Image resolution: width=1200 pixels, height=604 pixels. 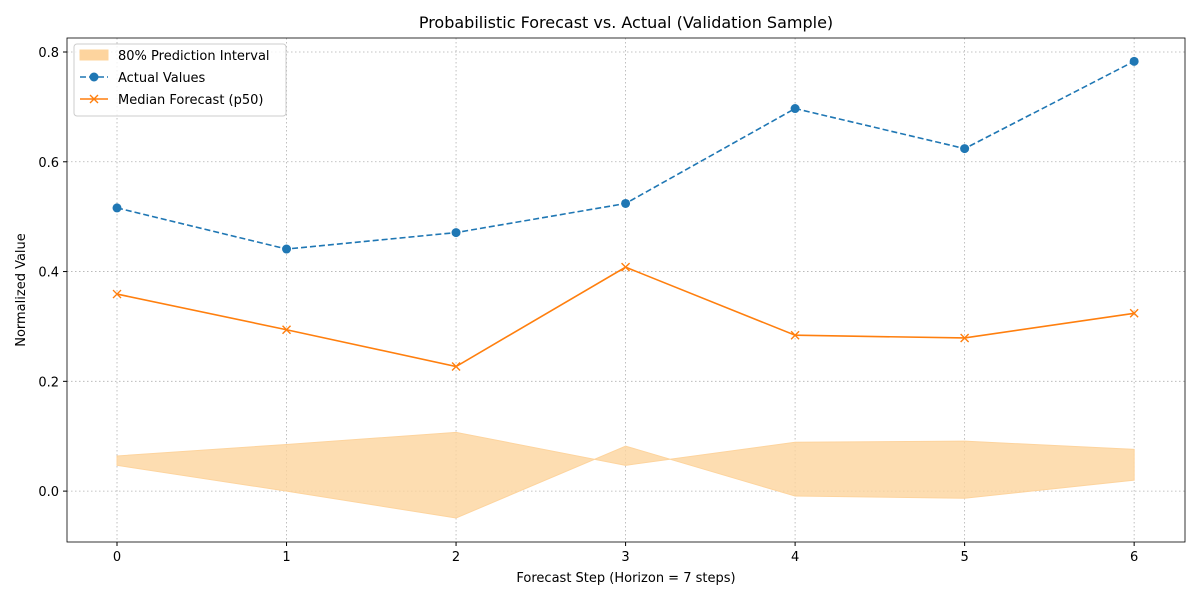 What do you see at coordinates (48, 382) in the screenshot?
I see `y-tick-label: 0.2` at bounding box center [48, 382].